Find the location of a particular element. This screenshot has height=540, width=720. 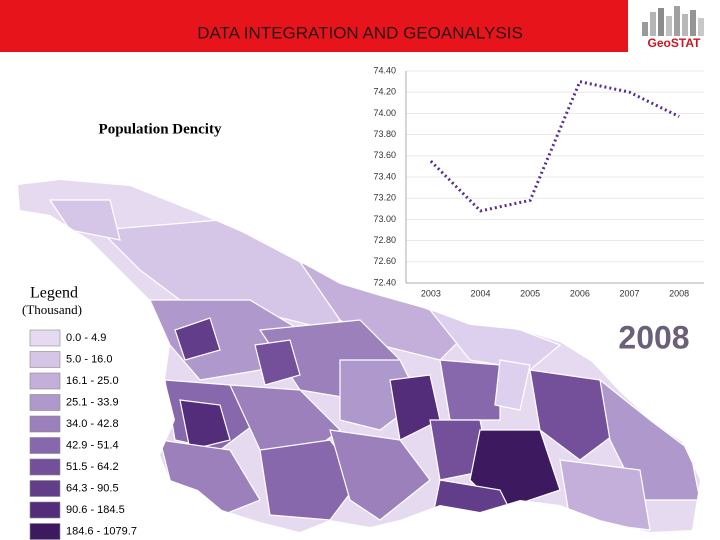

y-tick-label: 72.40 is located at coordinates (384, 282).